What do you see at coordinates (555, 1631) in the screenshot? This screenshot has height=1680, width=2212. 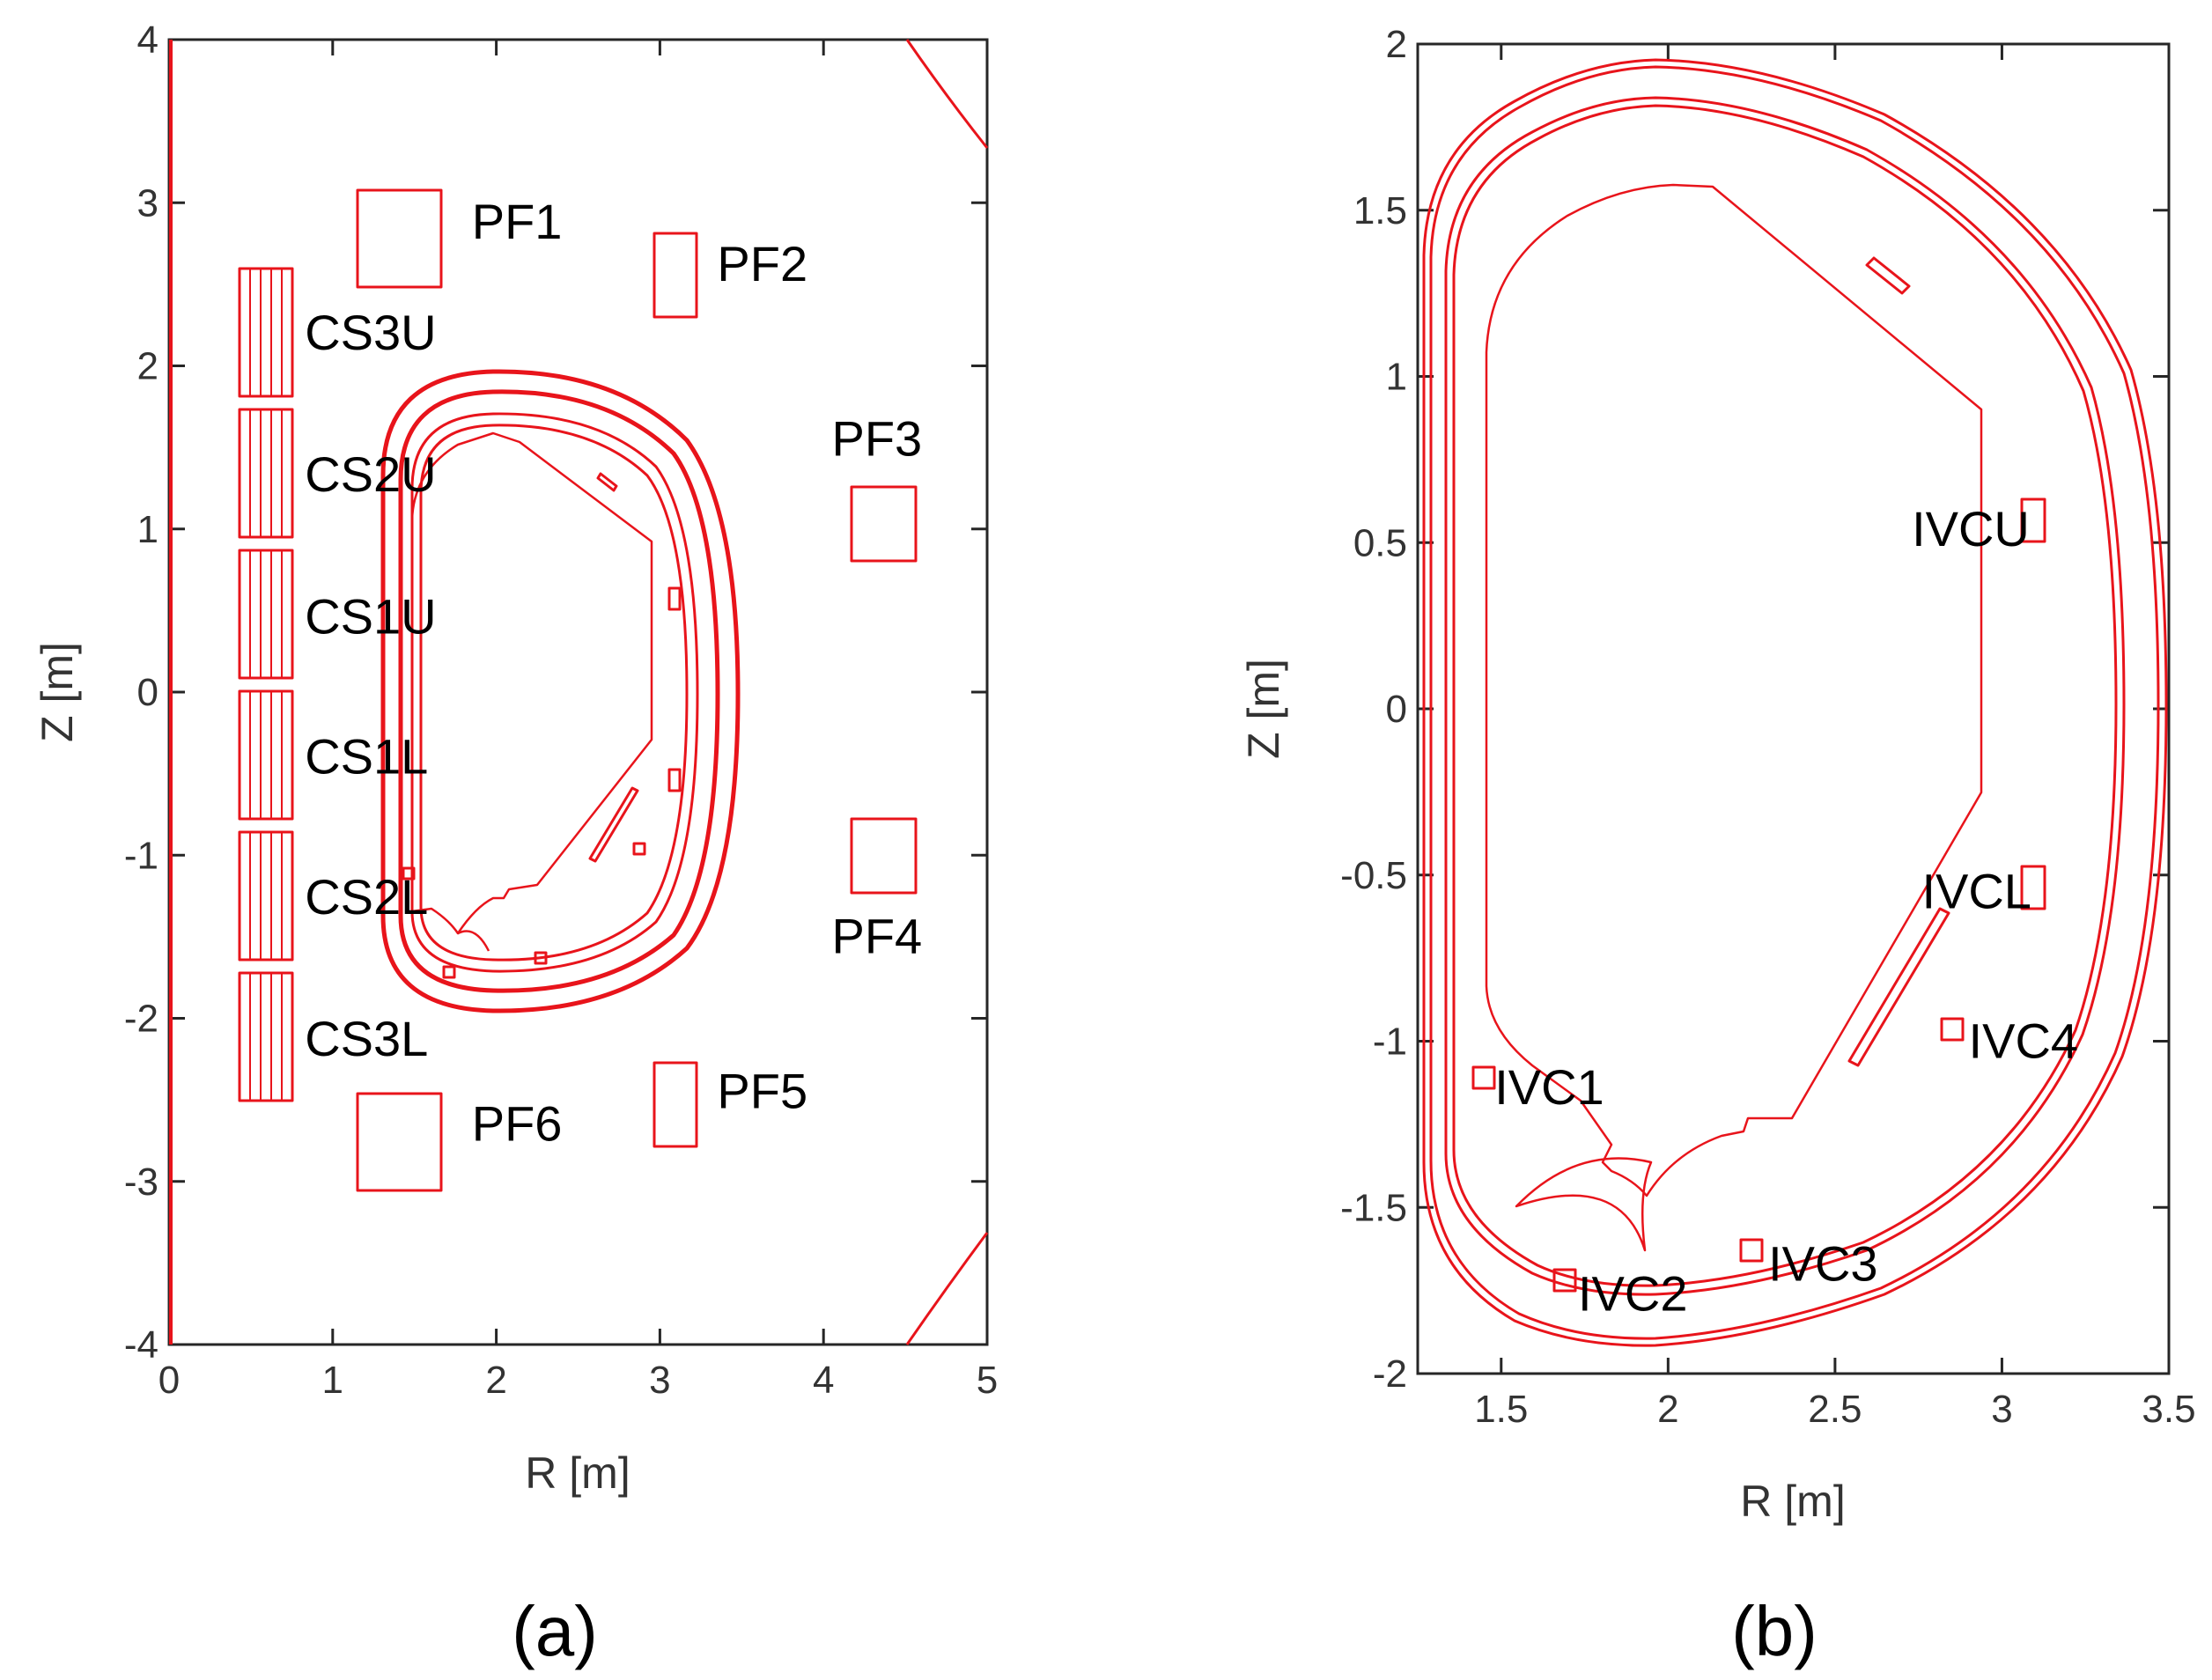 I see `panel-a-caption: (a)` at bounding box center [555, 1631].